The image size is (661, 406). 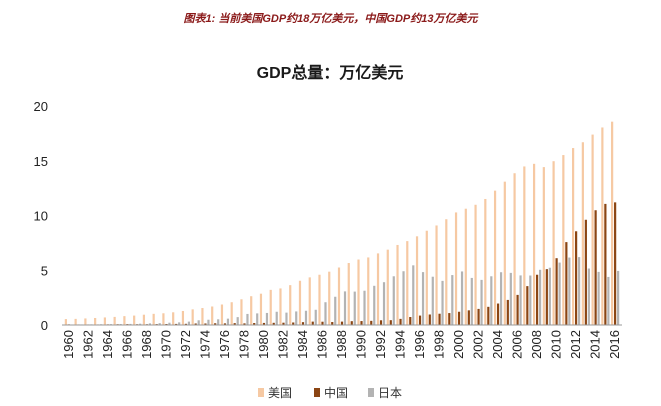 I want to click on bar-日本-2004, so click(x=501, y=298).